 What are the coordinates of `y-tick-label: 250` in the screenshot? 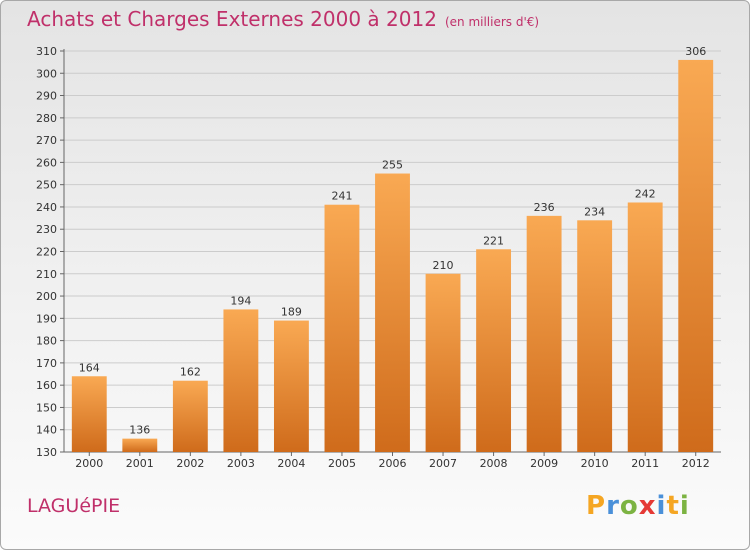 It's located at (46, 185).